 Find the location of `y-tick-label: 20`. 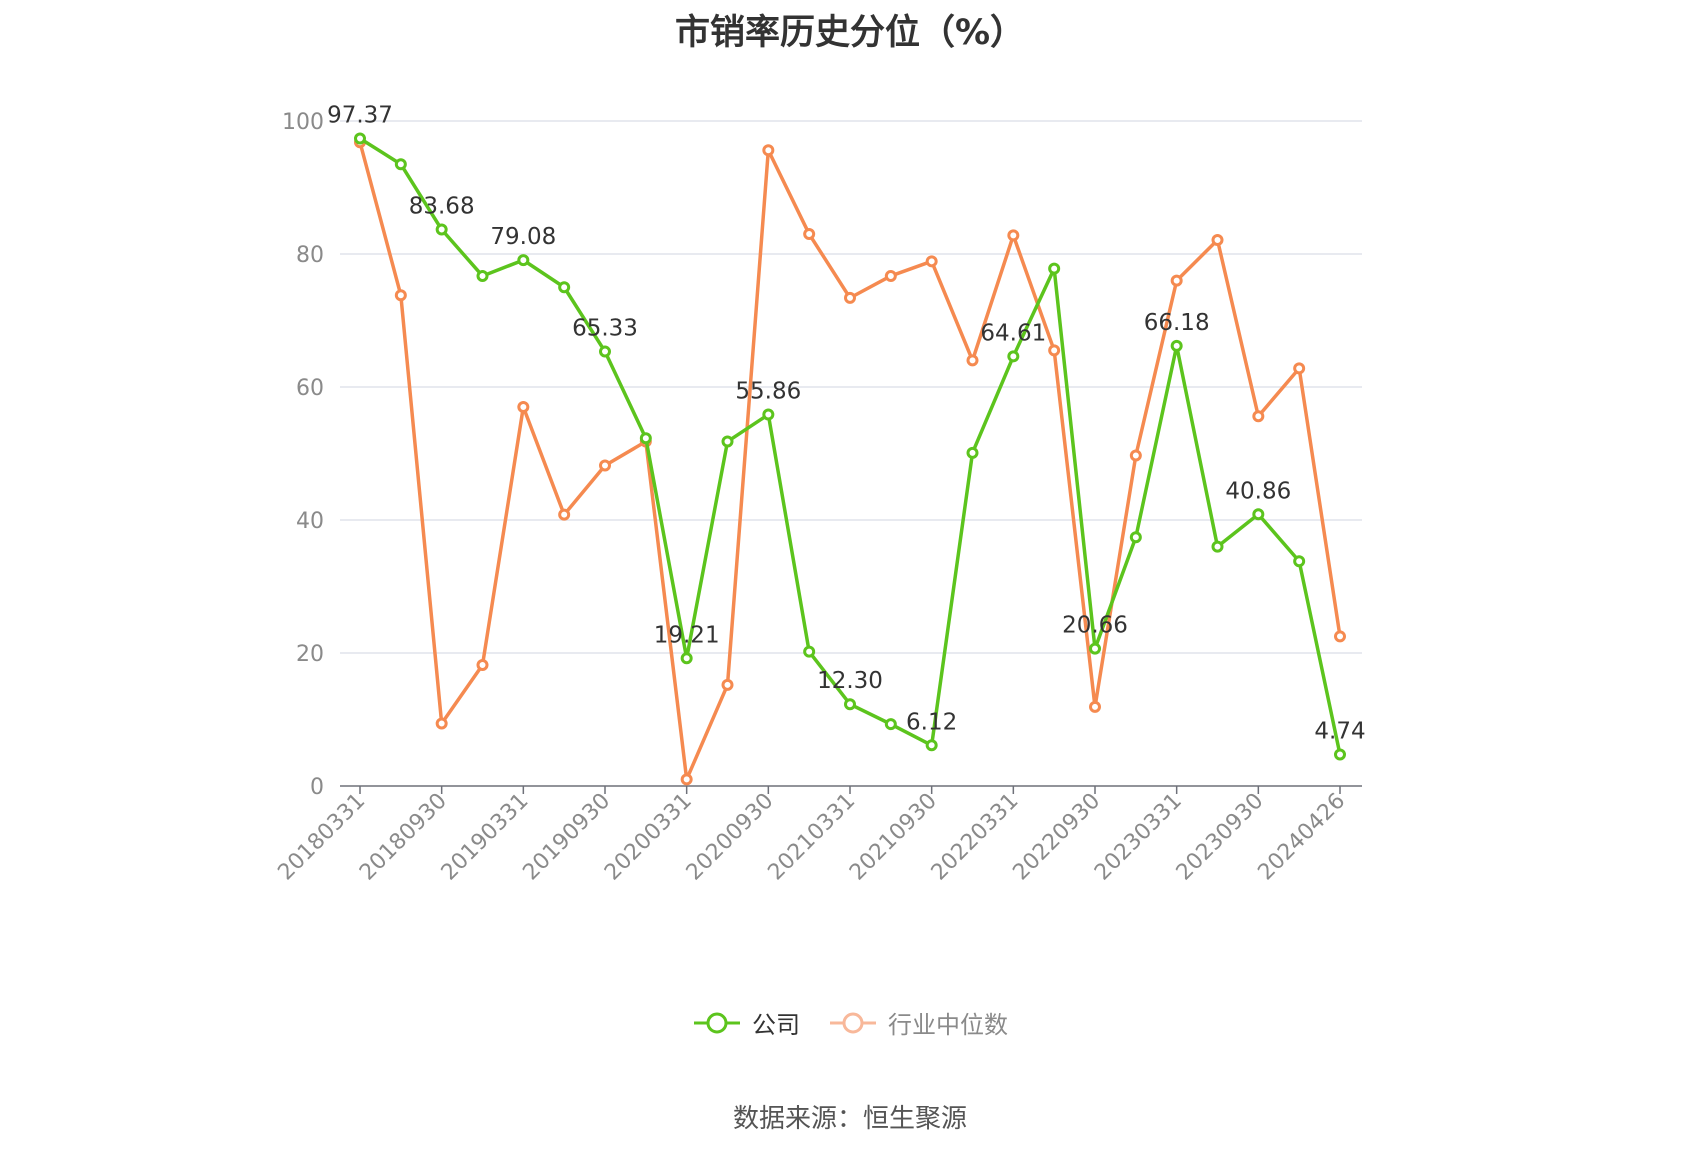

y-tick-label: 20 is located at coordinates (310, 654).